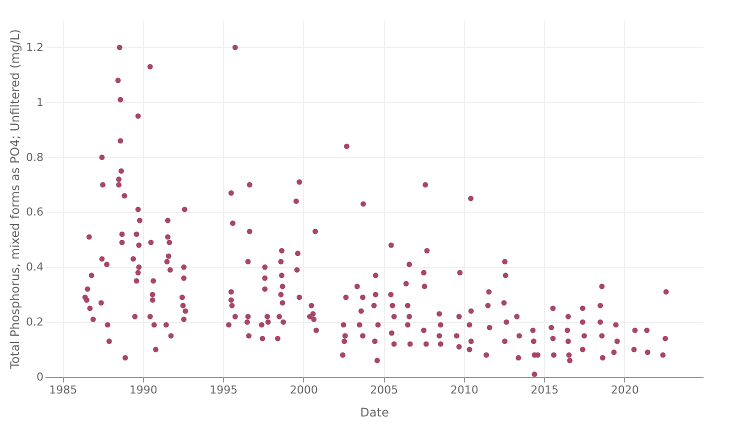 The width and height of the screenshot is (733, 426). What do you see at coordinates (40, 102) in the screenshot?
I see `y-tick-label: 1` at bounding box center [40, 102].